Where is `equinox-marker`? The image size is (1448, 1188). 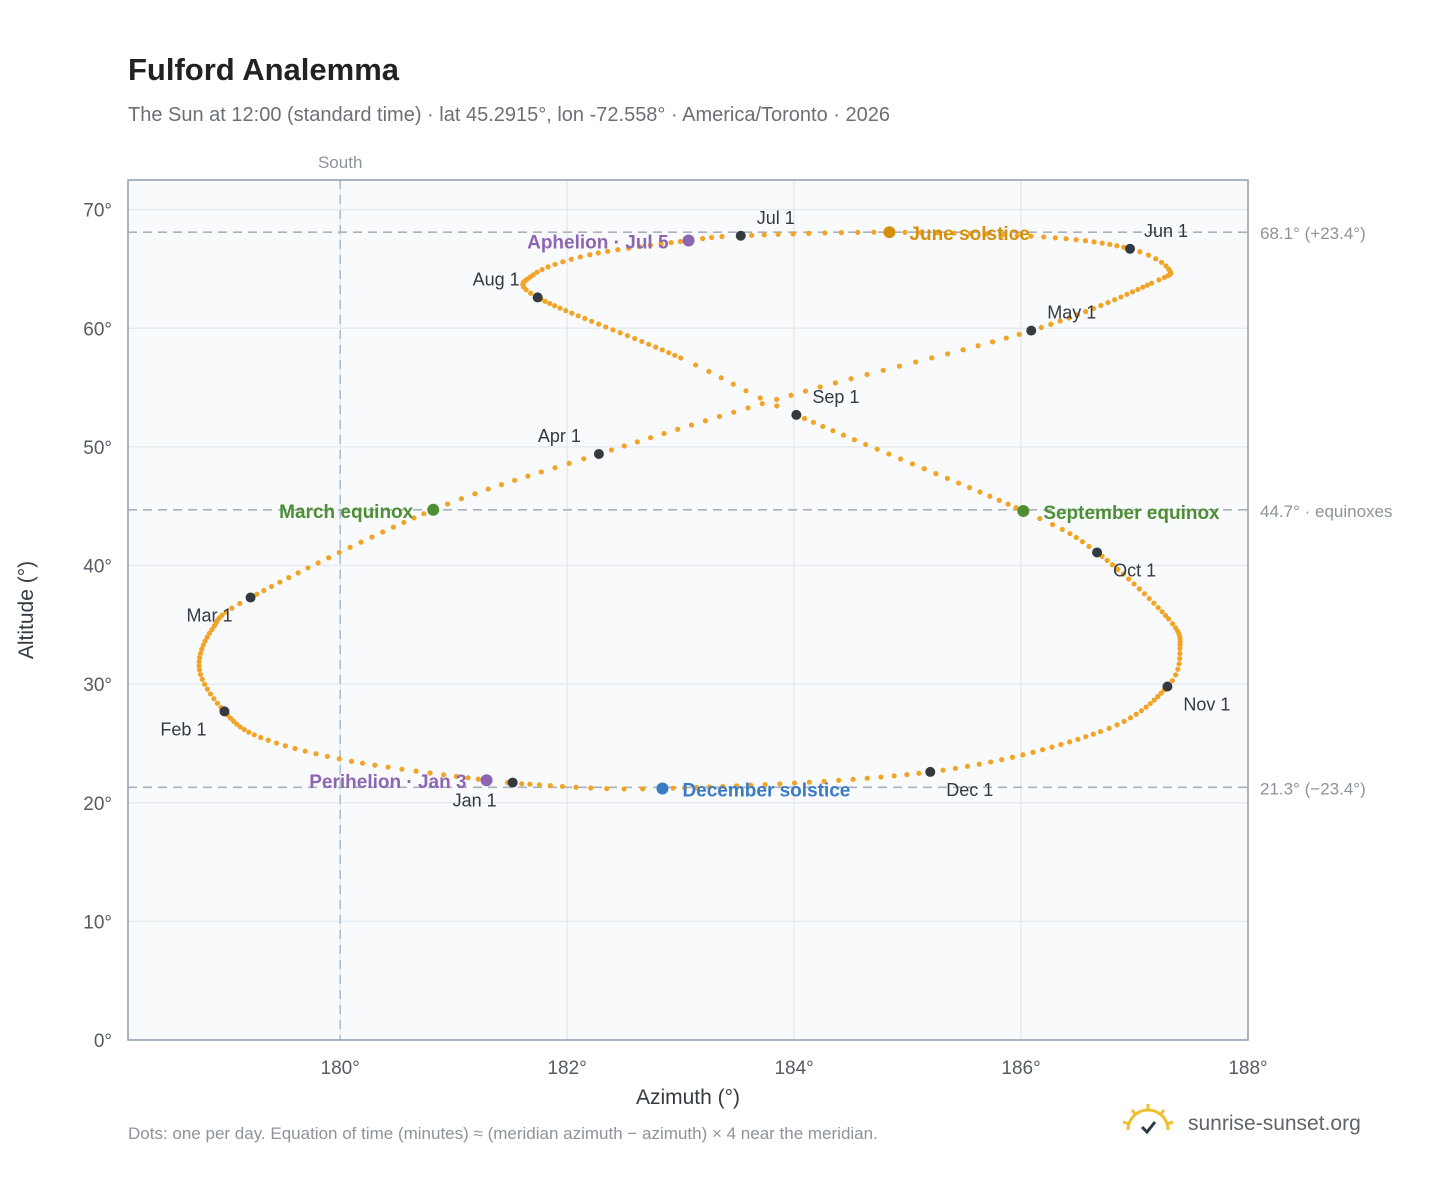 equinox-marker is located at coordinates (1023, 510).